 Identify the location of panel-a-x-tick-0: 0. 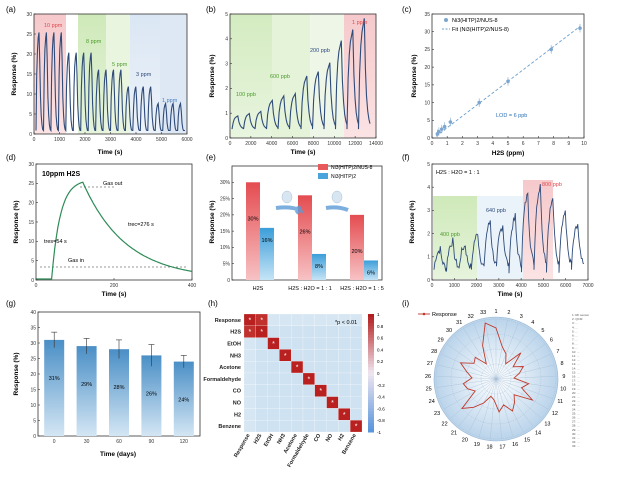
(34, 140).